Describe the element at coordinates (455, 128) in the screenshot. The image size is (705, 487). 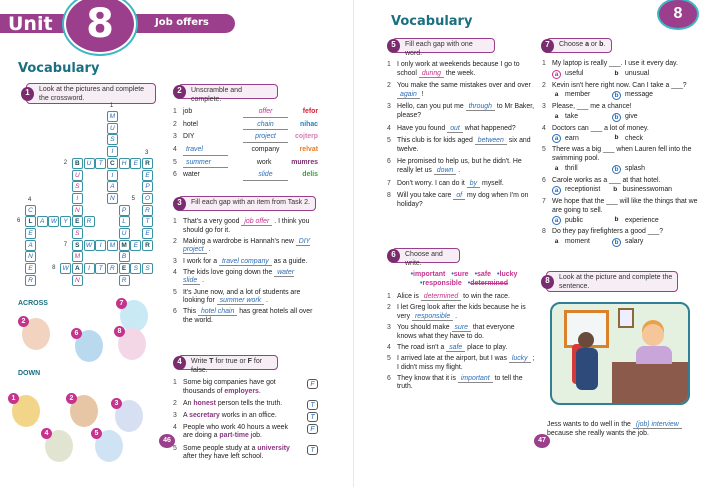
I see `answer-gap: out` at that location.